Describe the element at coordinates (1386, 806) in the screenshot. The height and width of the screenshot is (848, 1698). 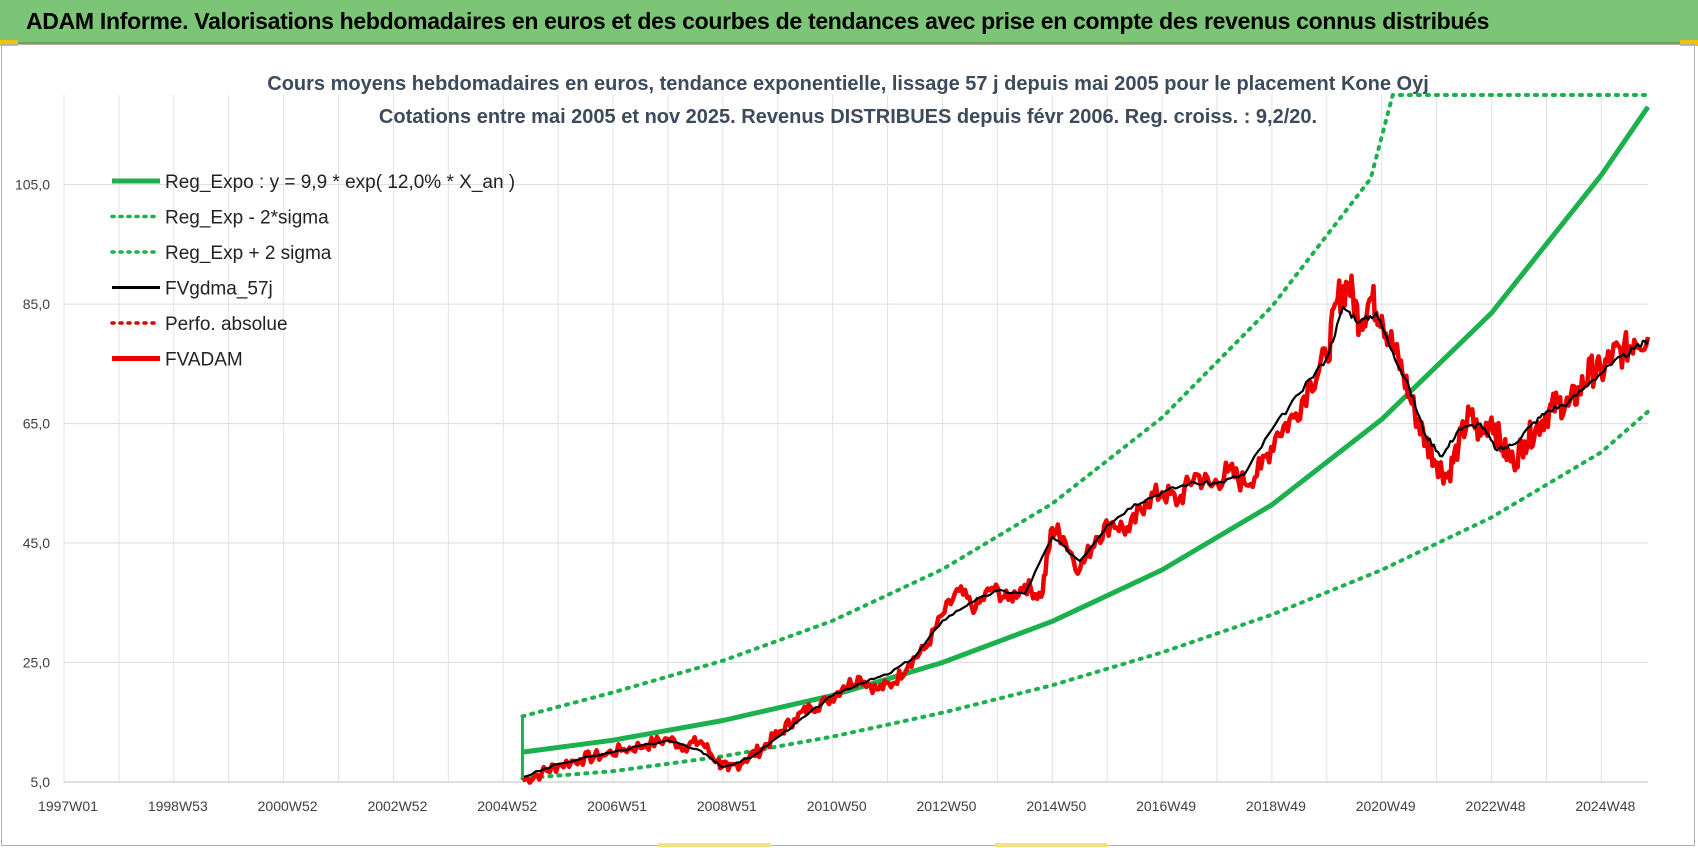
I see `x-tick-label: 2020W49` at that location.